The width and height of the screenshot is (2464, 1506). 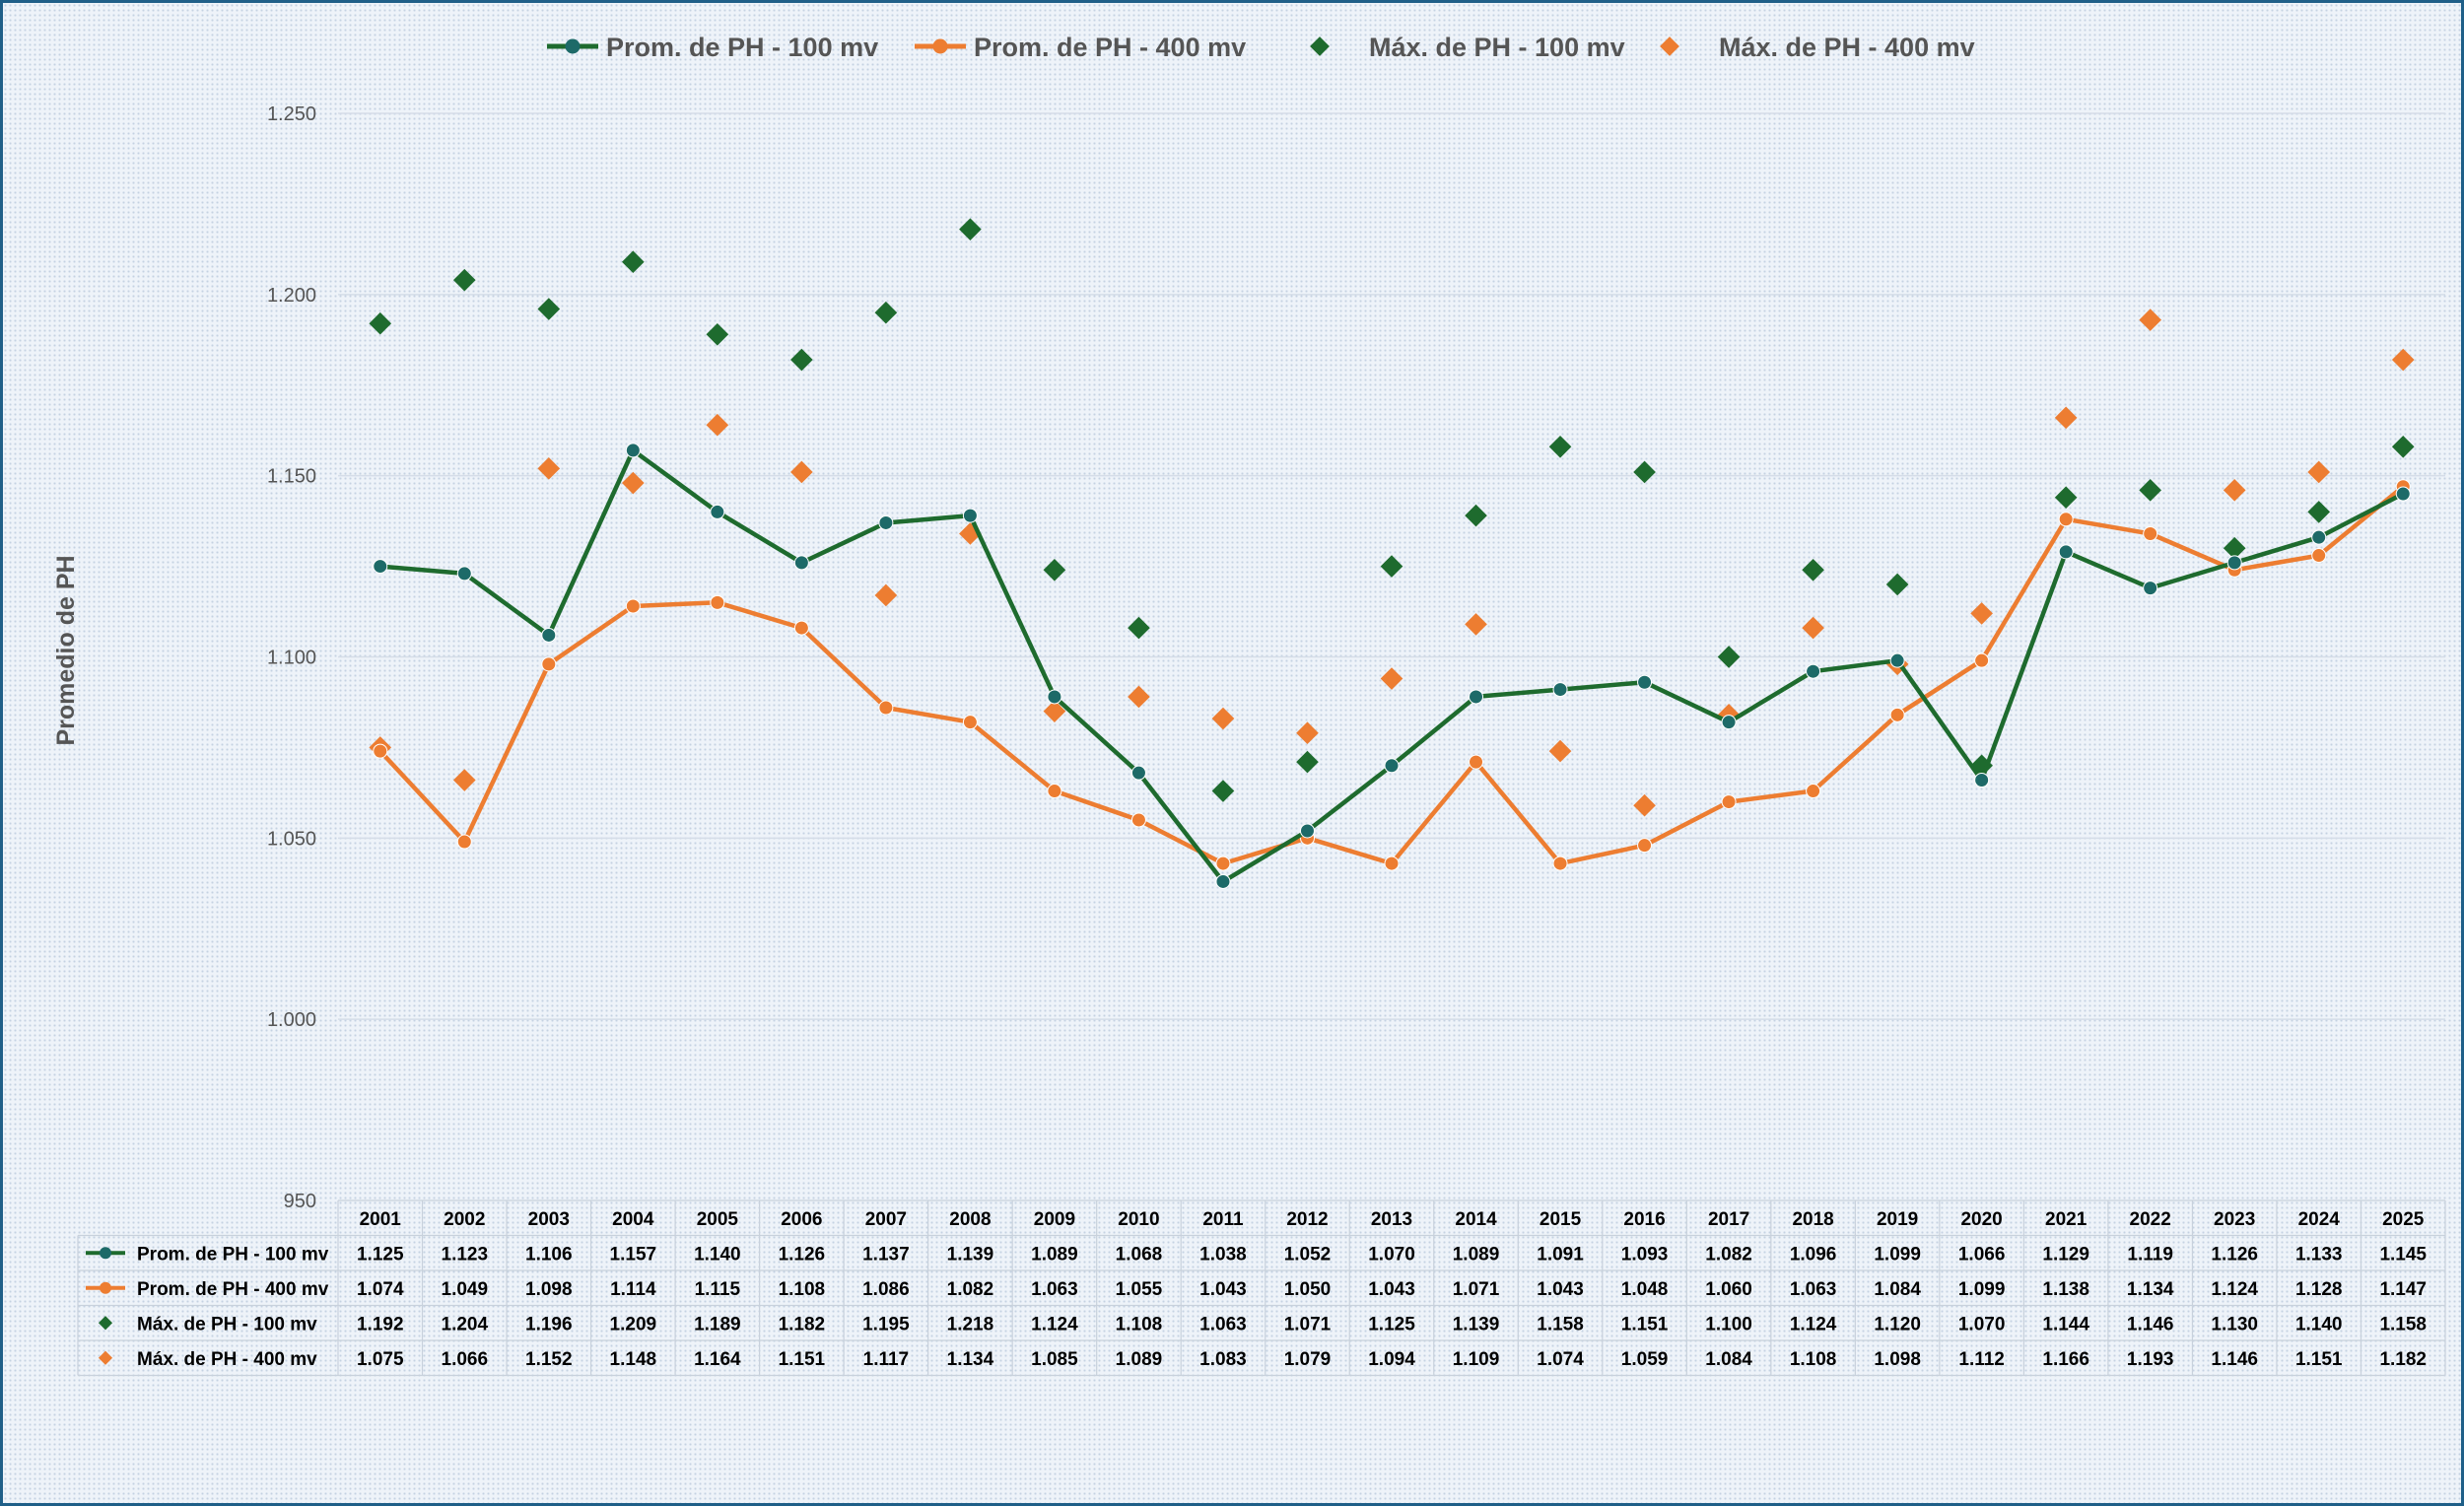 I want to click on table-cell: 1.158, so click(x=1560, y=1324).